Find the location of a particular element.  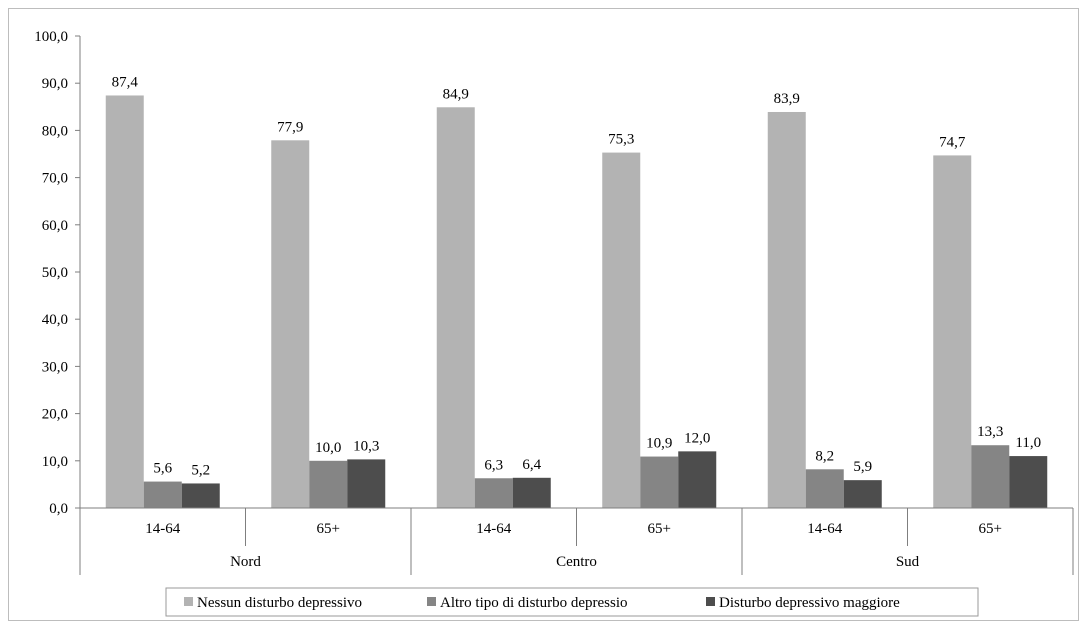

data-label: 5,6 is located at coordinates (162, 469).